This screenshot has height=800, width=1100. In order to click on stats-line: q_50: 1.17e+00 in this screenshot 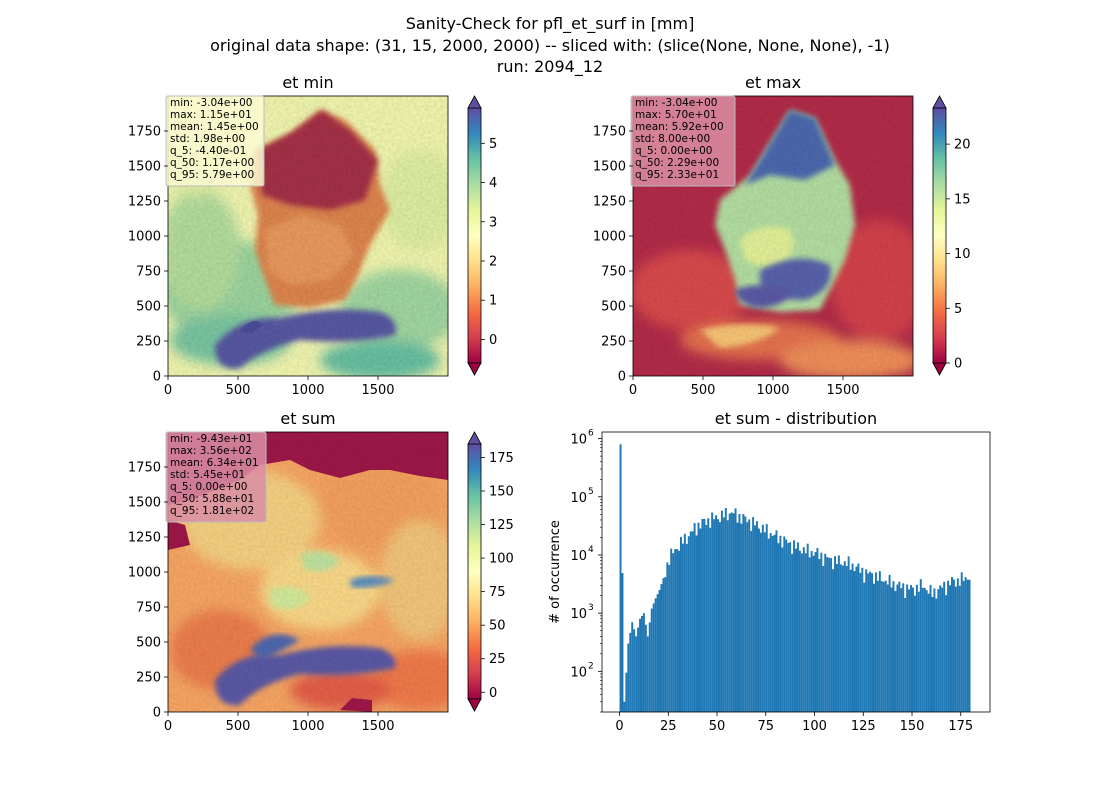, I will do `click(212, 163)`.